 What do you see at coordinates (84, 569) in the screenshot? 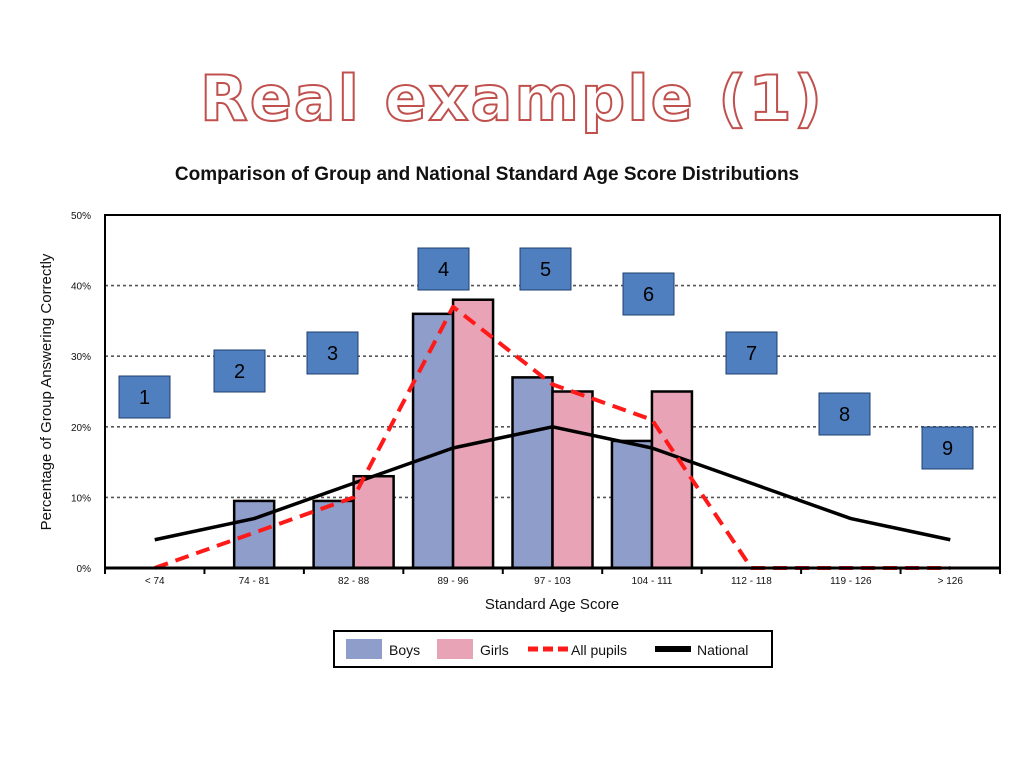
I see `y-tick-label: 0%` at bounding box center [84, 569].